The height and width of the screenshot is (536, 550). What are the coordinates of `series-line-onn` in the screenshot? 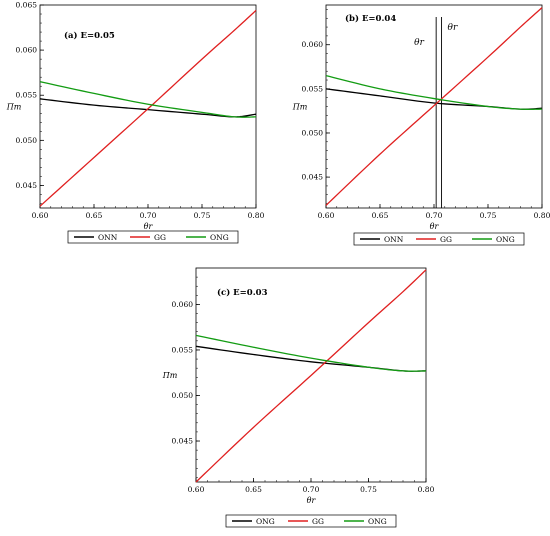 It's located at (148, 108).